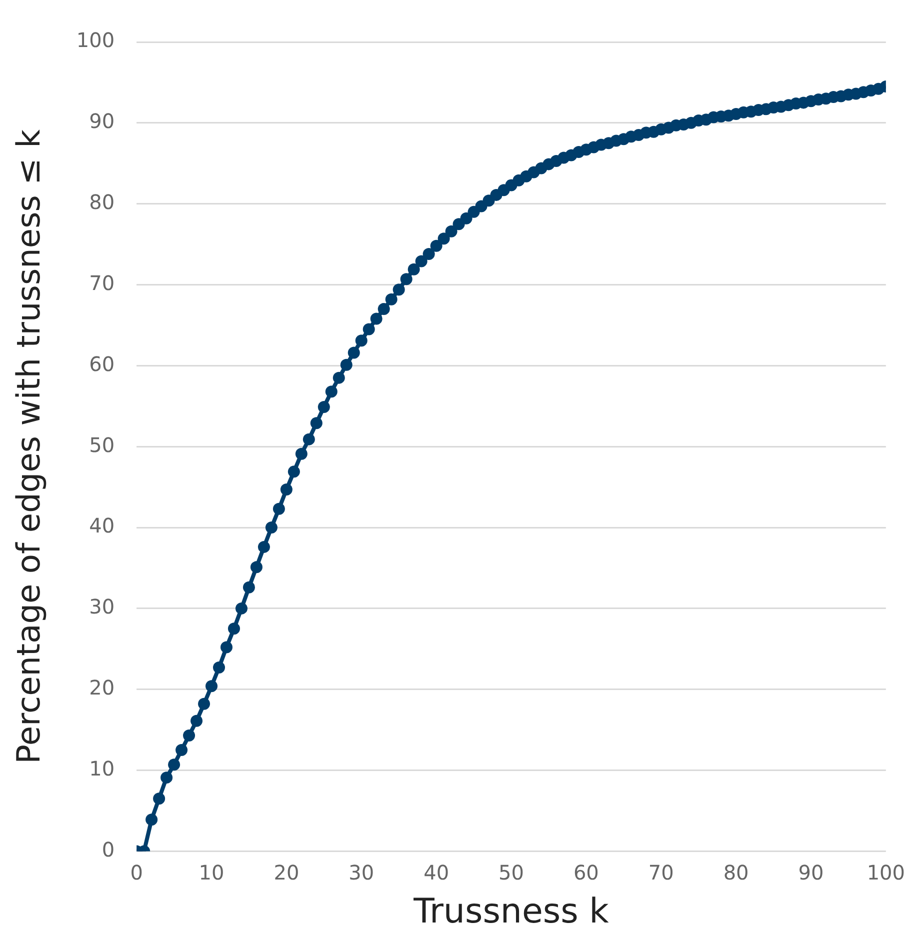  What do you see at coordinates (661, 872) in the screenshot?
I see `x-tick-label: 70` at bounding box center [661, 872].